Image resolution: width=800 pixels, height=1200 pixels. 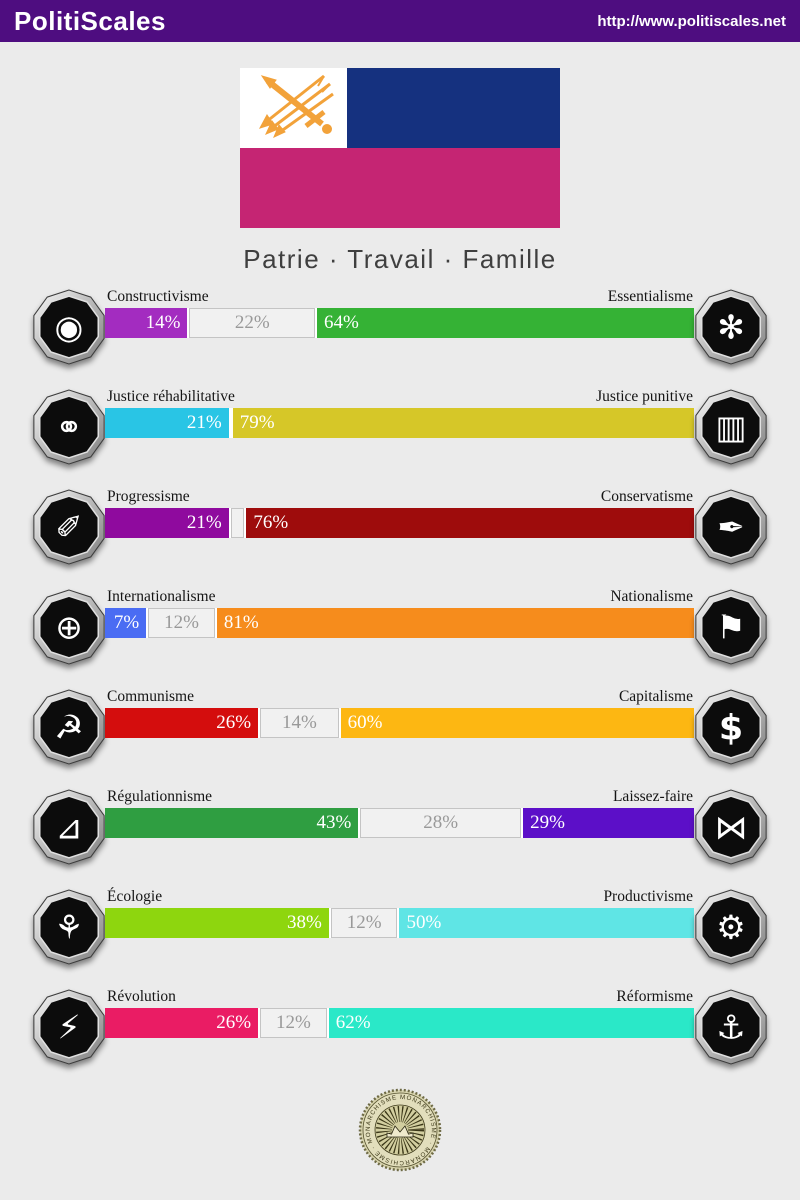 I want to click on axis-right-segment: 60%, so click(x=517, y=723).